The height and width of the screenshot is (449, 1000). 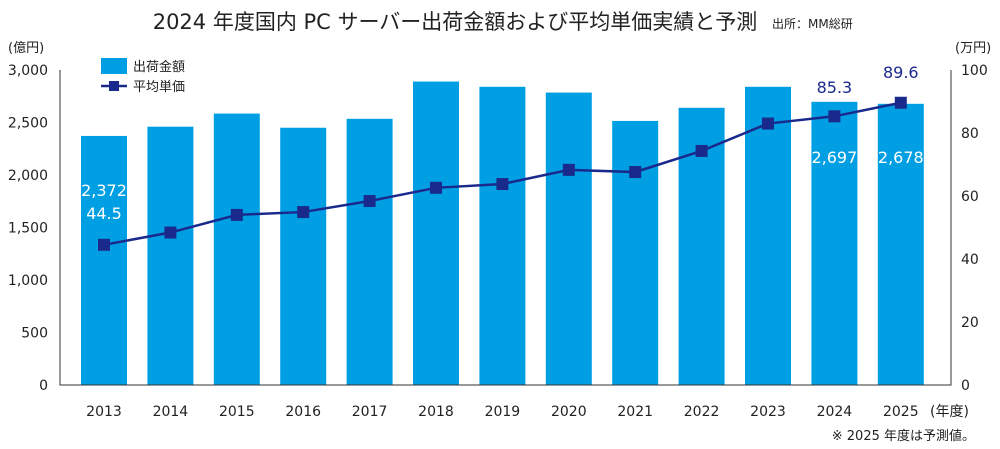 What do you see at coordinates (834, 116) in the screenshot?
I see `price-marker-2024` at bounding box center [834, 116].